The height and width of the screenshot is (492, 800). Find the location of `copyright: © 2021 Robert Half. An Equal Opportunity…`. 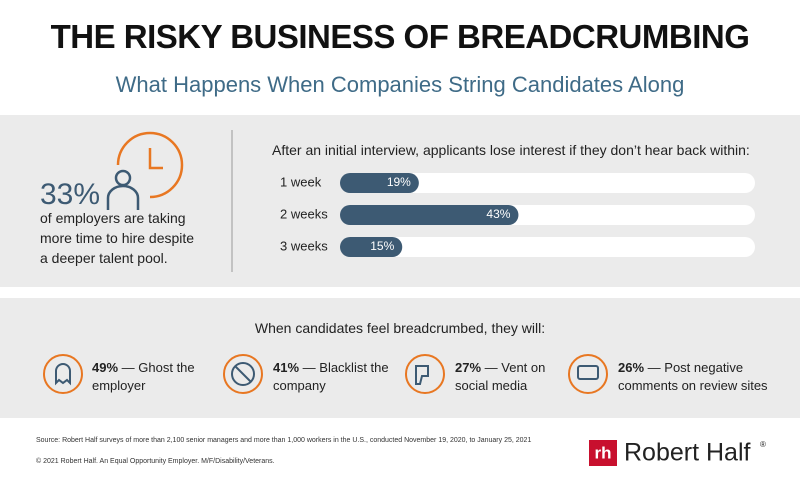

copyright: © 2021 Robert Half. An Equal Opportunity… is located at coordinates (155, 461).